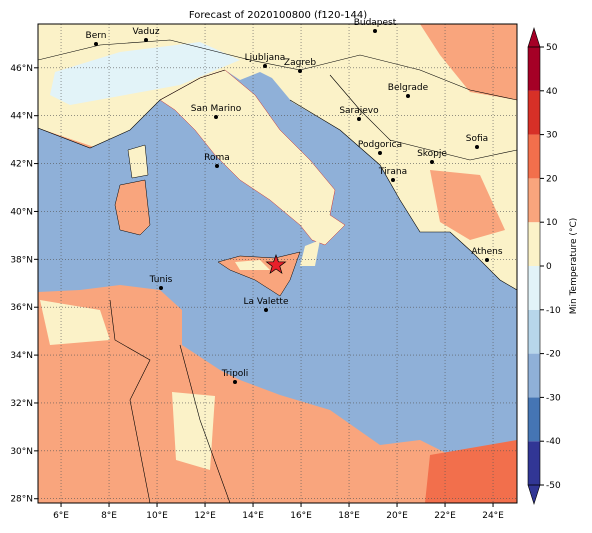 The width and height of the screenshot is (592, 533). I want to click on y-tick-label: 38°N, so click(21, 260).